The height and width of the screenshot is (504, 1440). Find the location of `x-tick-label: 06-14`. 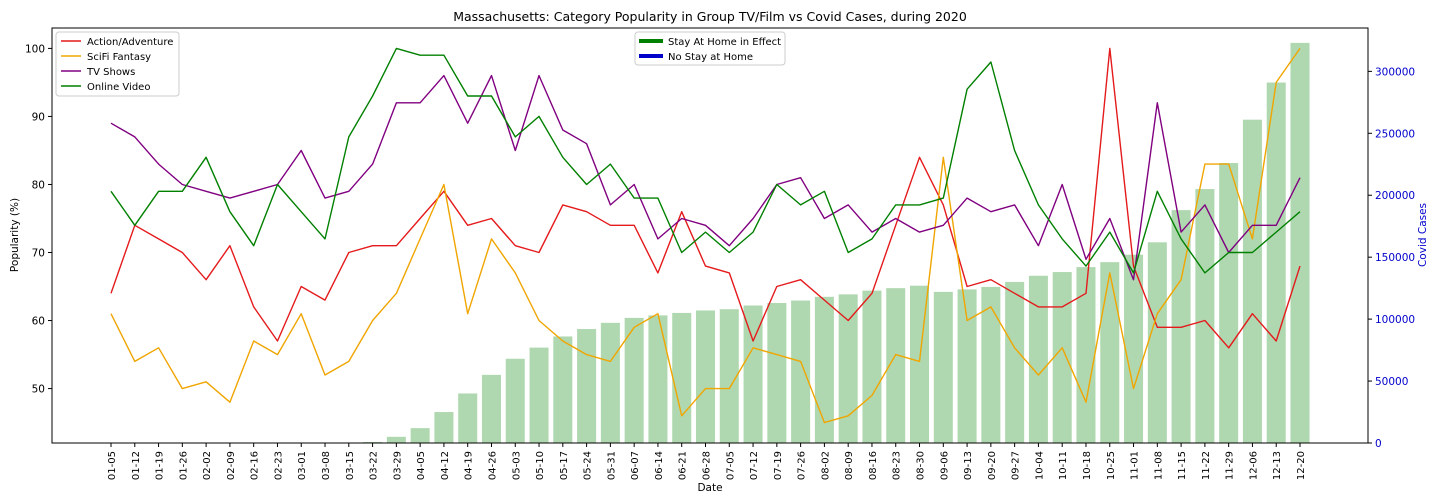

x-tick-label: 06-14 is located at coordinates (659, 465).